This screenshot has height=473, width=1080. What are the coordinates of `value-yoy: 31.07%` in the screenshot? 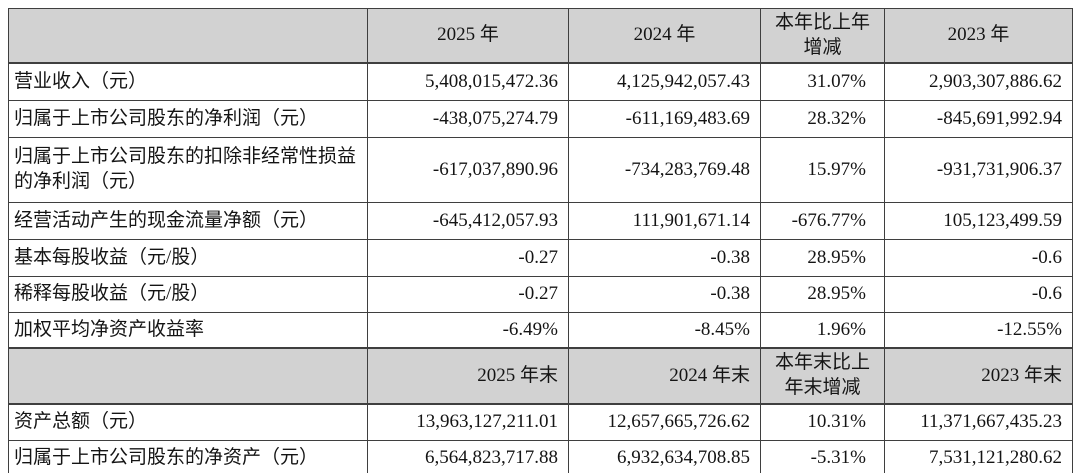 It's located at (822, 81).